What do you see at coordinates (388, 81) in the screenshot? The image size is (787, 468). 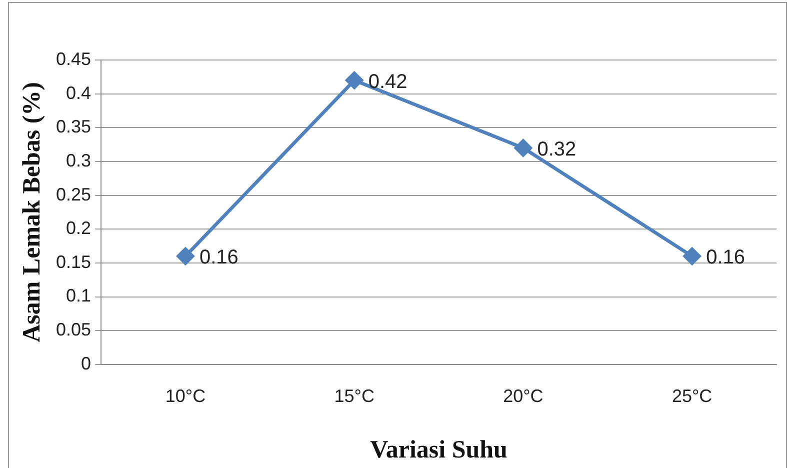 I see `data-label: 0.42` at bounding box center [388, 81].